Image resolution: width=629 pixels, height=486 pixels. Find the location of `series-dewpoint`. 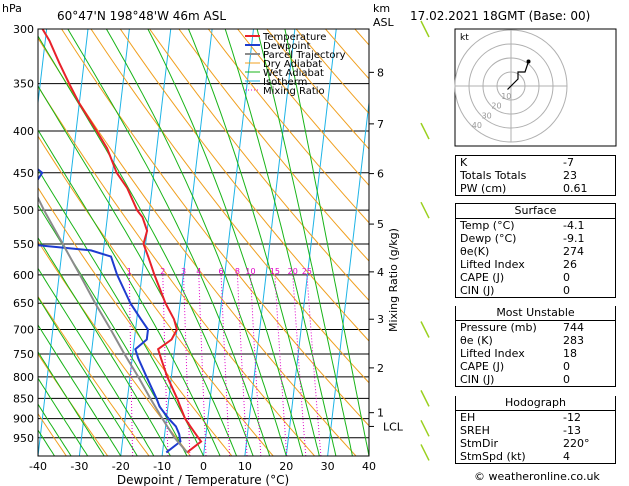

series-dewpoint is located at coordinates (110, 311).